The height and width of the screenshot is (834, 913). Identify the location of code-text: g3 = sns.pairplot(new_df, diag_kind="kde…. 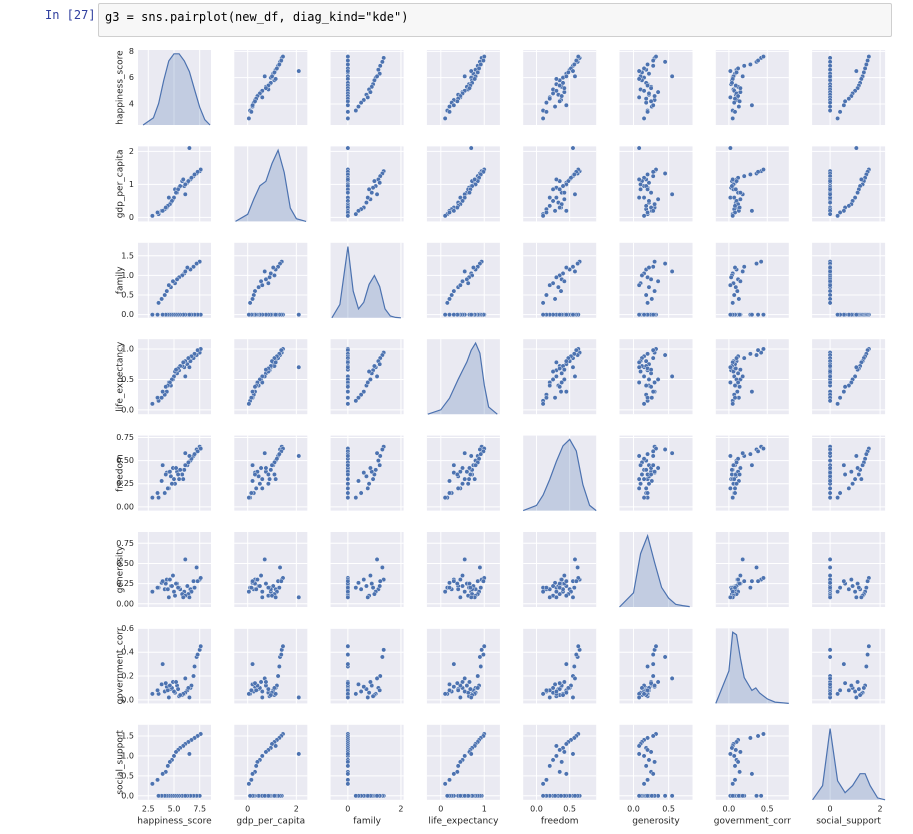
(257, 17).